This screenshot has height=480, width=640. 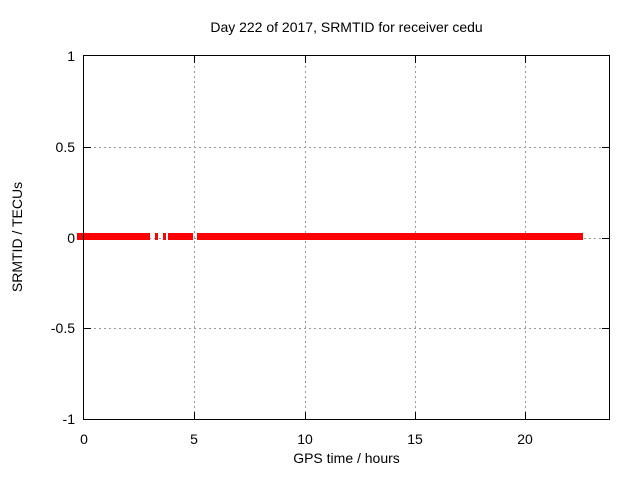 What do you see at coordinates (71, 56) in the screenshot?
I see `y-tick-label: 1` at bounding box center [71, 56].